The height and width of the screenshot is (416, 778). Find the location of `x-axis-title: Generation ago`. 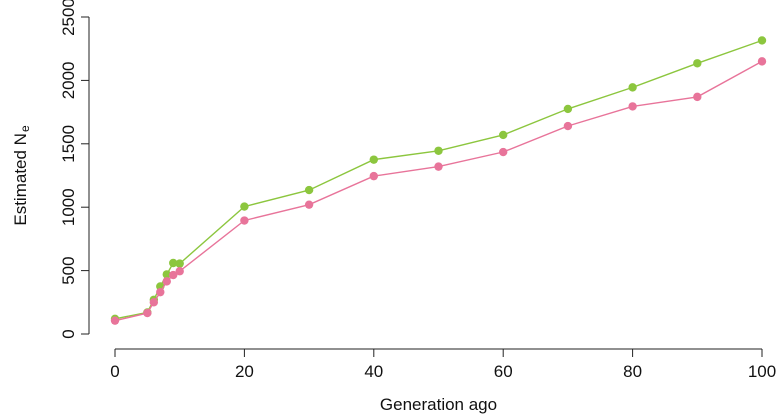

x-axis-title: Generation ago is located at coordinates (438, 404).